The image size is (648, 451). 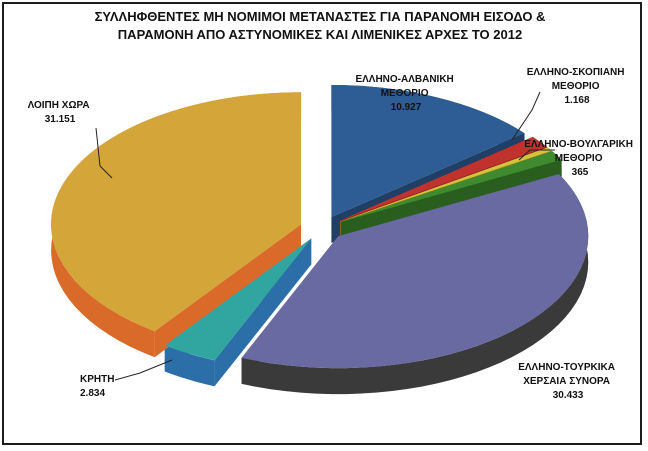 I want to click on label-skopiani-line-2: ΜΕΘΟΡΙΟ, so click(x=576, y=86).